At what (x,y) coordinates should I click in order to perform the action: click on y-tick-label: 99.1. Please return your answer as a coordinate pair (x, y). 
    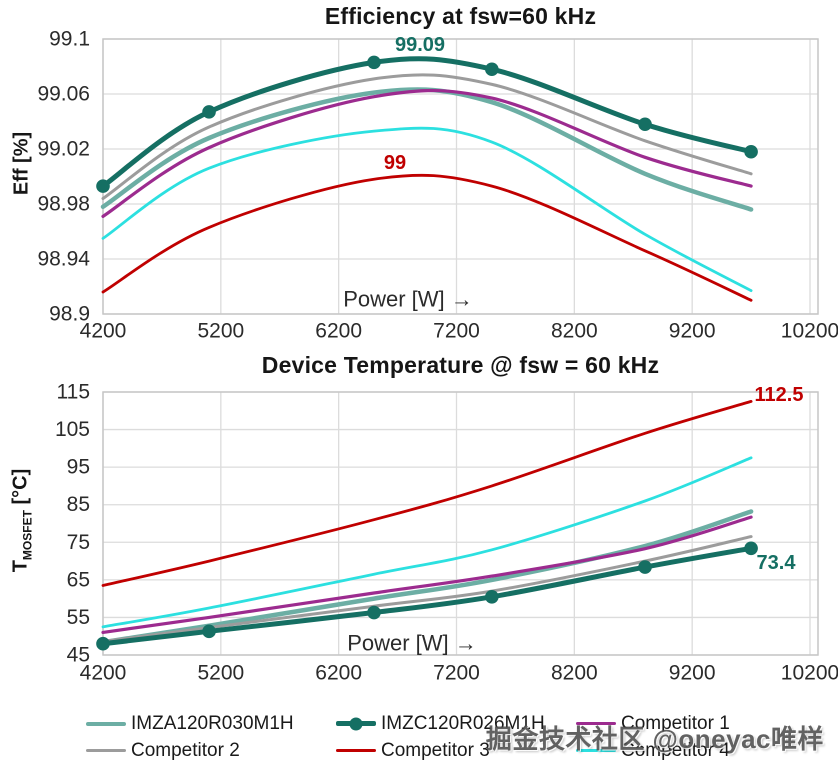
    Looking at the image, I should click on (69, 39).